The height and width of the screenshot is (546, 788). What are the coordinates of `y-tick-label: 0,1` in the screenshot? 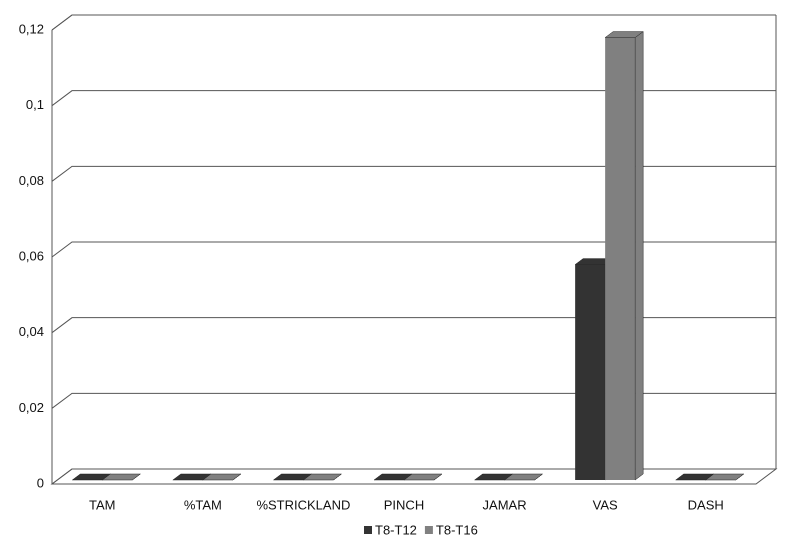 It's located at (35, 104).